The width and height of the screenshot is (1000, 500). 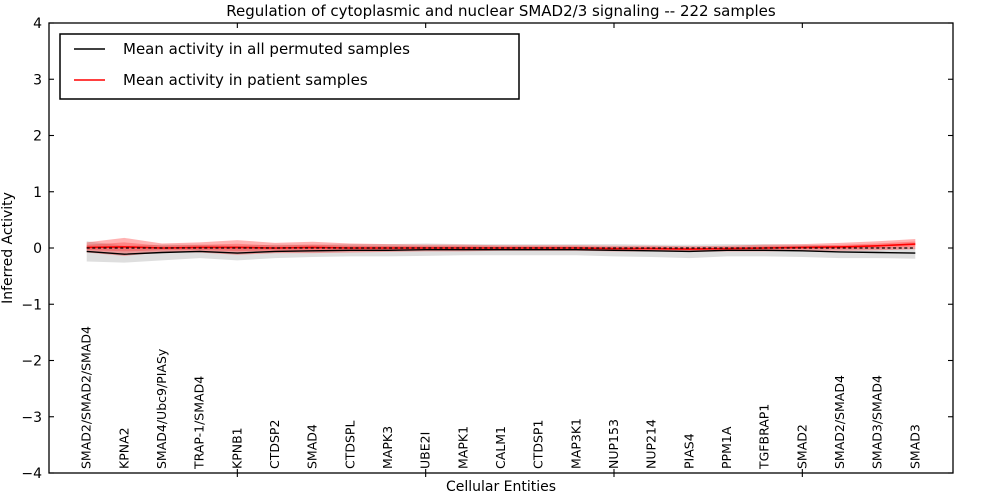 I want to click on x-category-label: NUP214, so click(x=651, y=444).